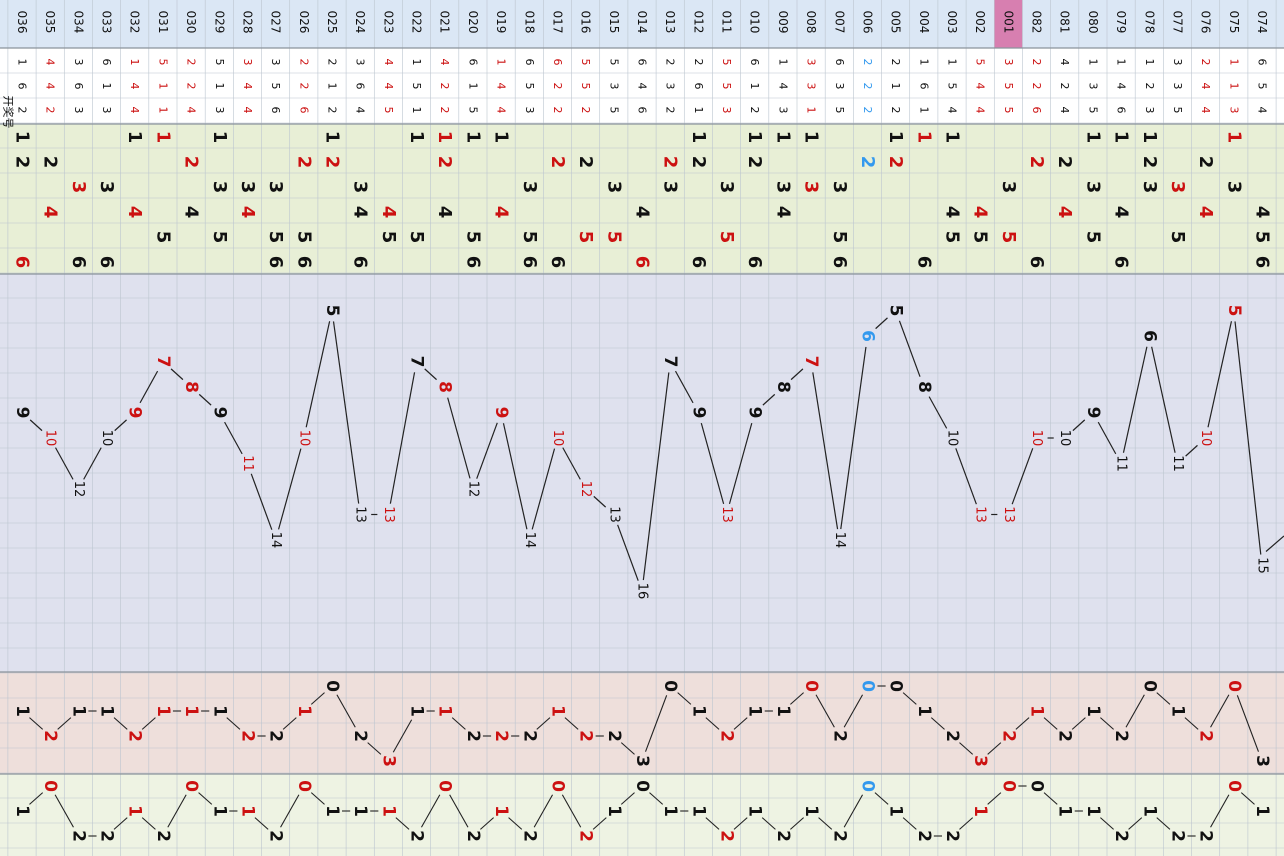 This screenshot has width=1284, height=856. Describe the element at coordinates (163, 836) in the screenshot. I see `bottom-point: 2` at that location.